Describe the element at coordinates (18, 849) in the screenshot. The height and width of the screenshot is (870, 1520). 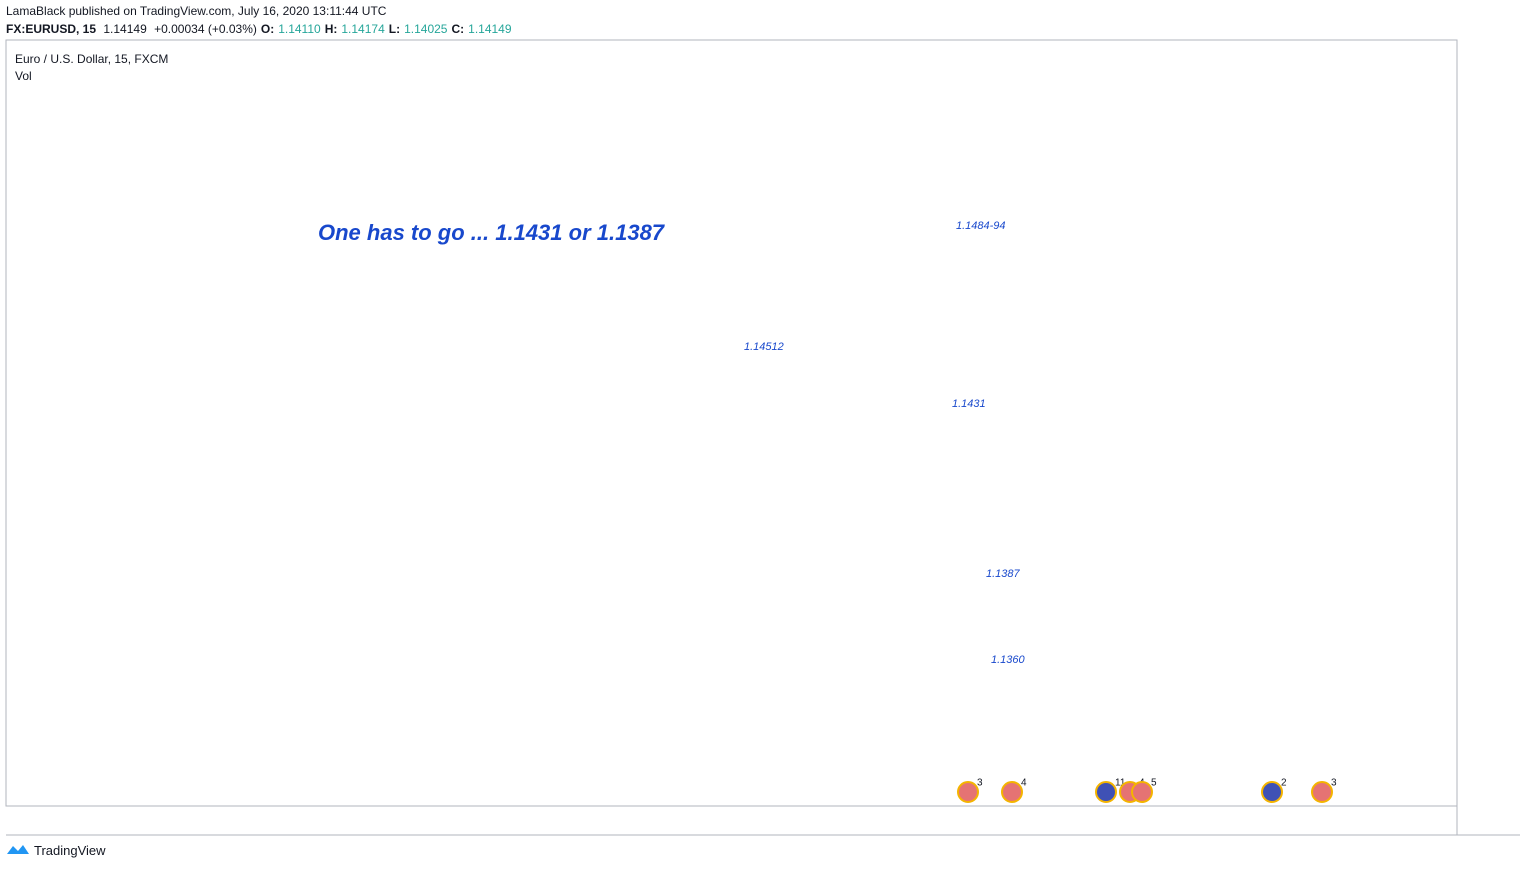
I see `logo` at that location.